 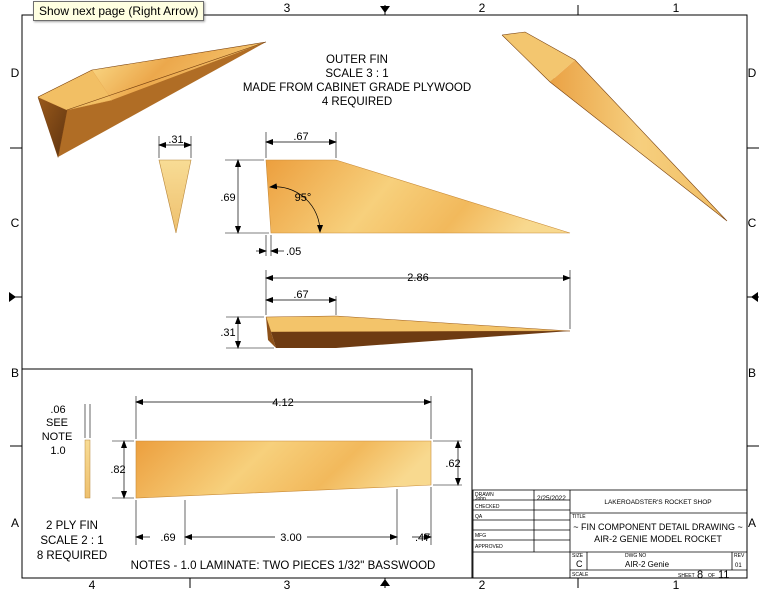 I want to click on tb-mfg-label: MFG, so click(x=480, y=536).